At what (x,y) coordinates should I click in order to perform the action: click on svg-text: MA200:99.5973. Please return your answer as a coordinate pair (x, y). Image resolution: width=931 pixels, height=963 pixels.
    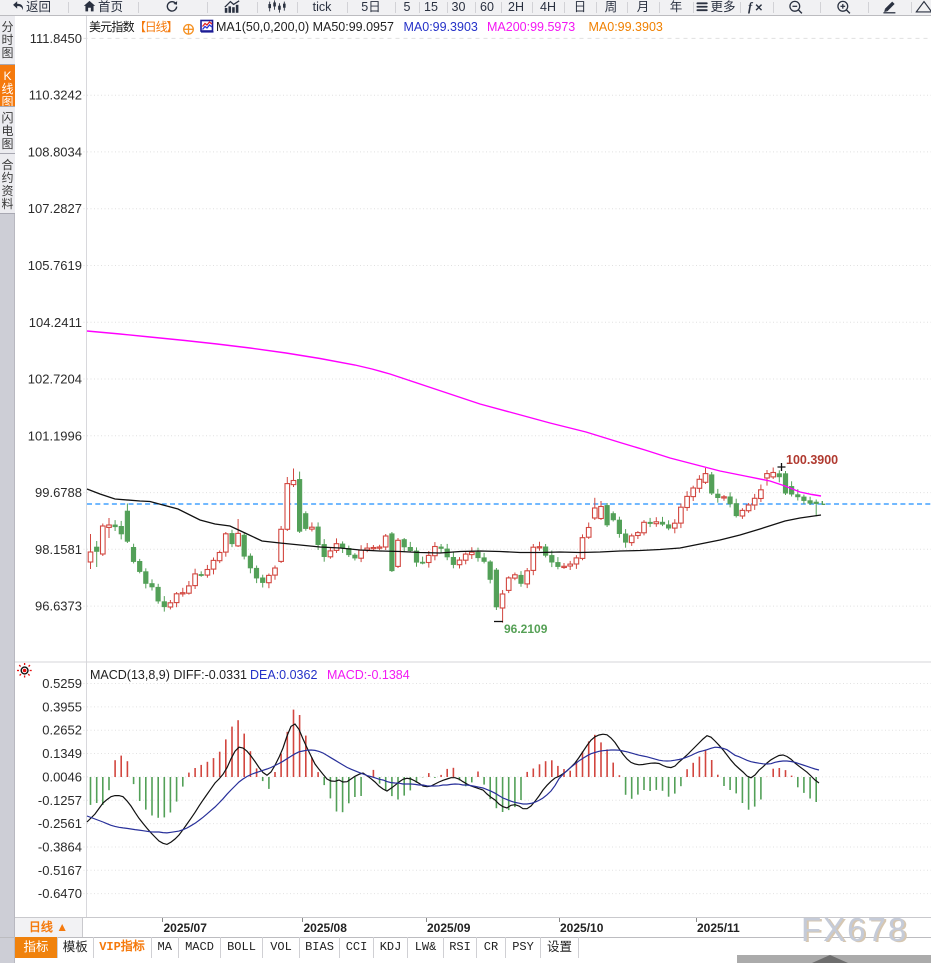
    Looking at the image, I should click on (531, 27).